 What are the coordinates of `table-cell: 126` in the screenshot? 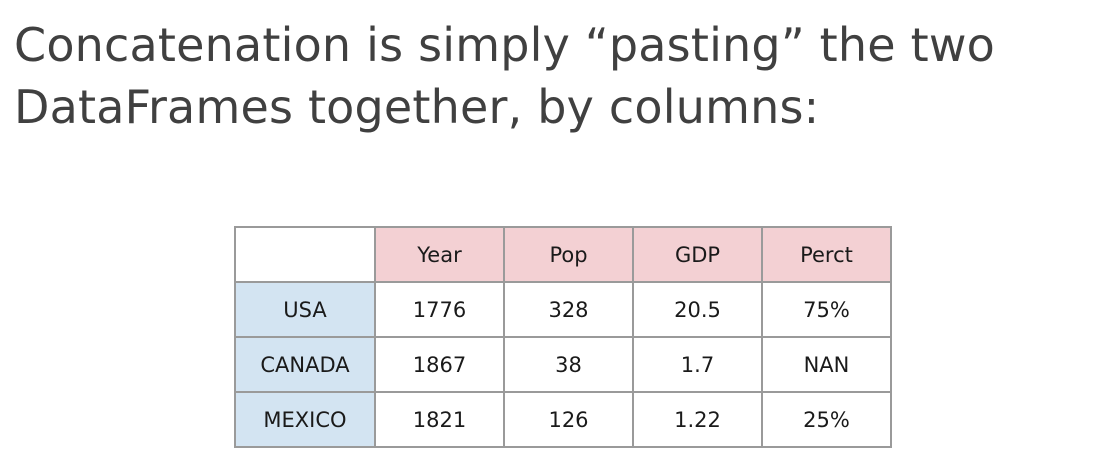 It's located at (568, 419).